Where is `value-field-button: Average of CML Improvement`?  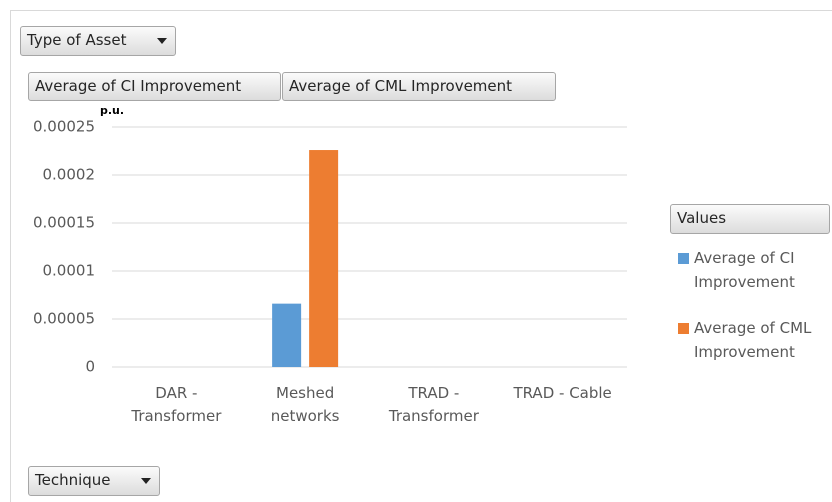 value-field-button: Average of CML Improvement is located at coordinates (419, 86).